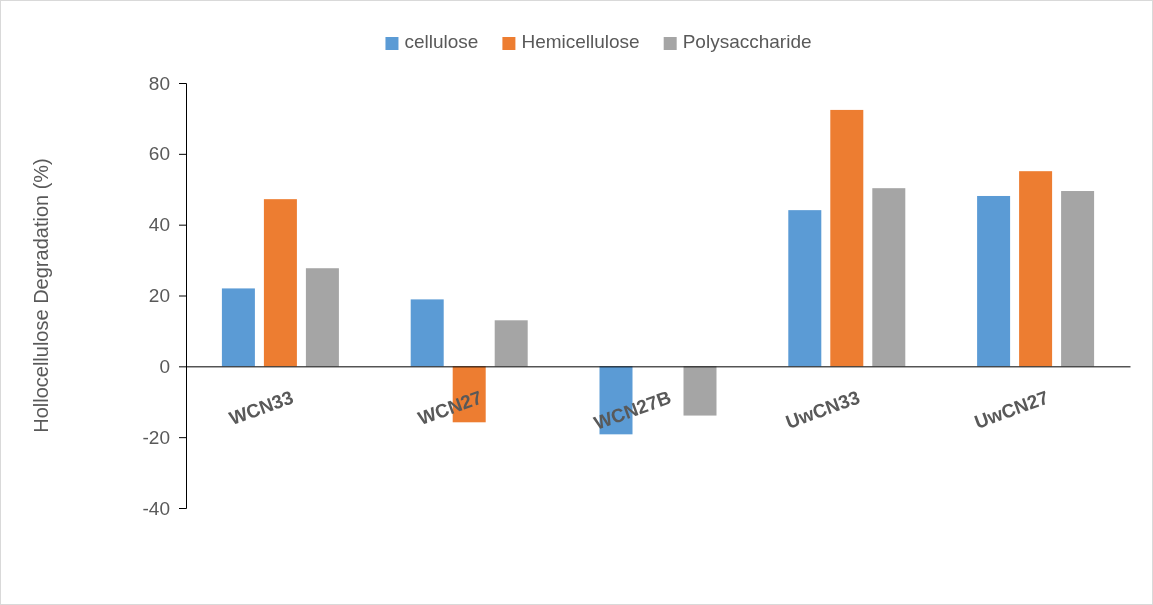  I want to click on y-tick-label: 60, so click(159, 154).